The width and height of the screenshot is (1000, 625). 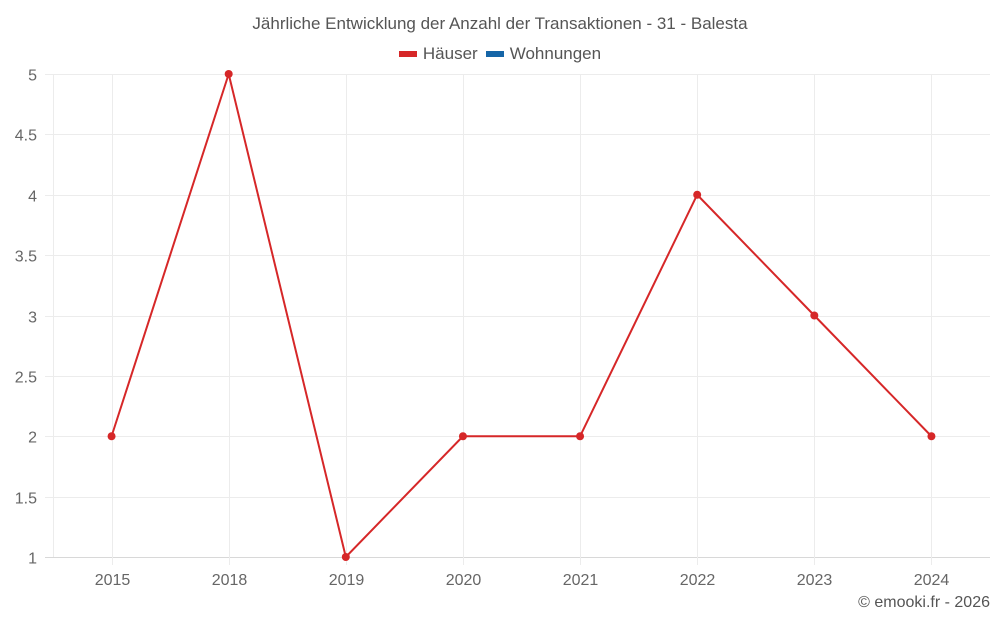 I want to click on x-tick-label: 2018, so click(x=230, y=580).